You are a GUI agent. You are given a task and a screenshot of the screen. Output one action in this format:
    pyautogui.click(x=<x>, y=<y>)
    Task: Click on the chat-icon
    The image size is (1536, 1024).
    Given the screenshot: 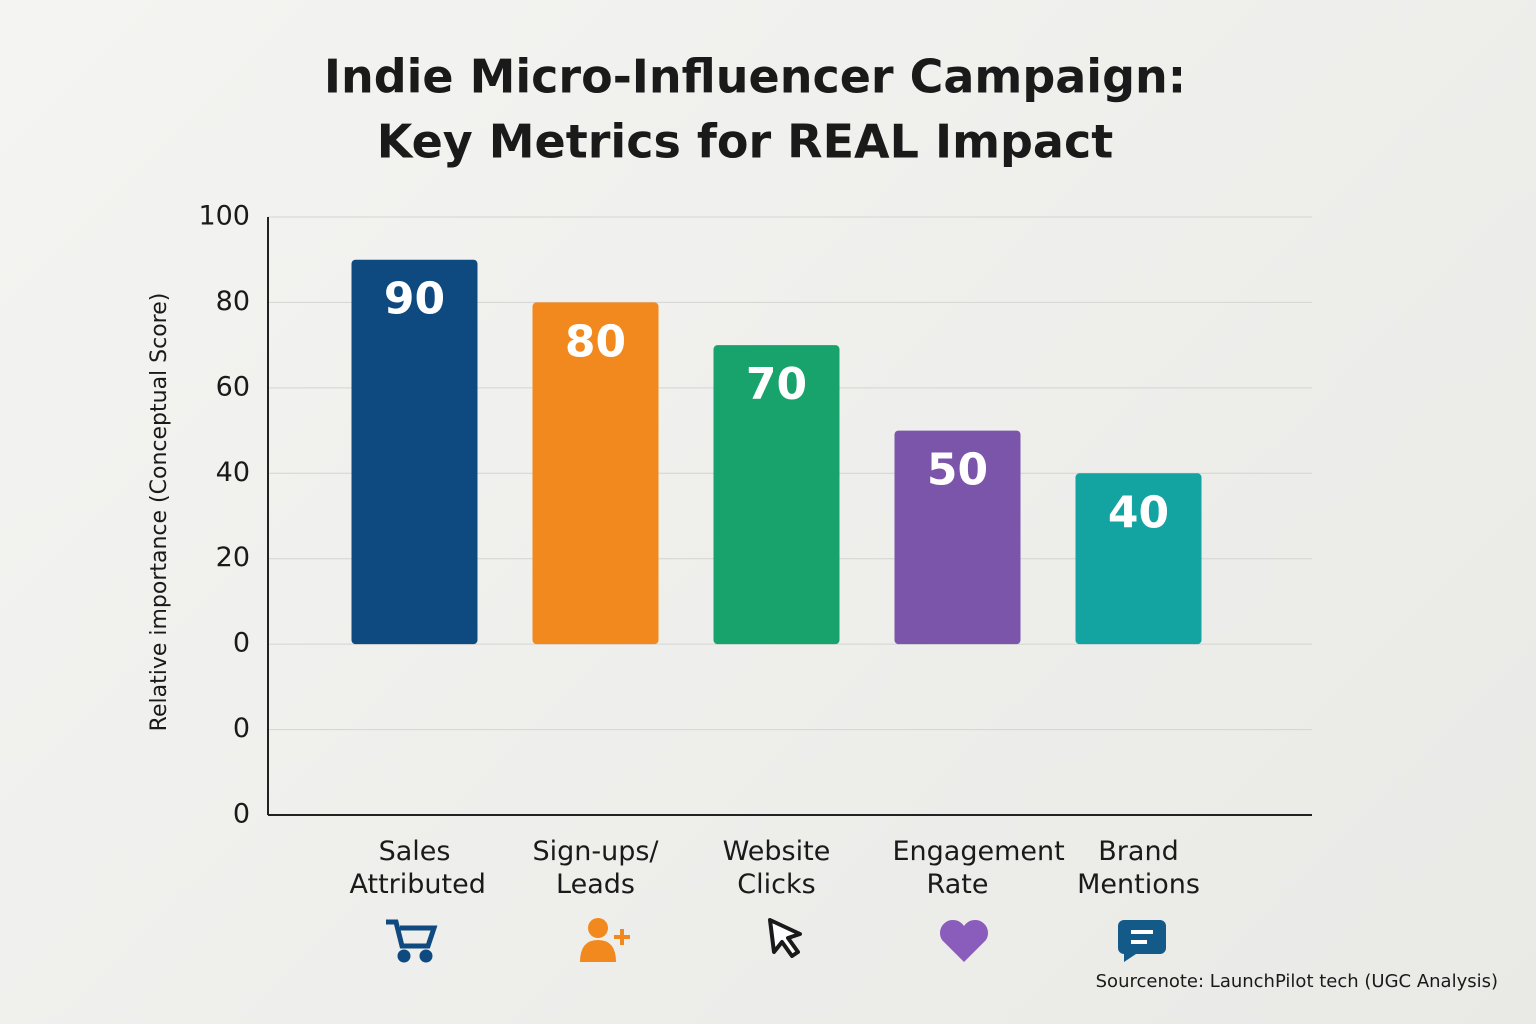 What is the action you would take?
    pyautogui.click(x=1142, y=941)
    